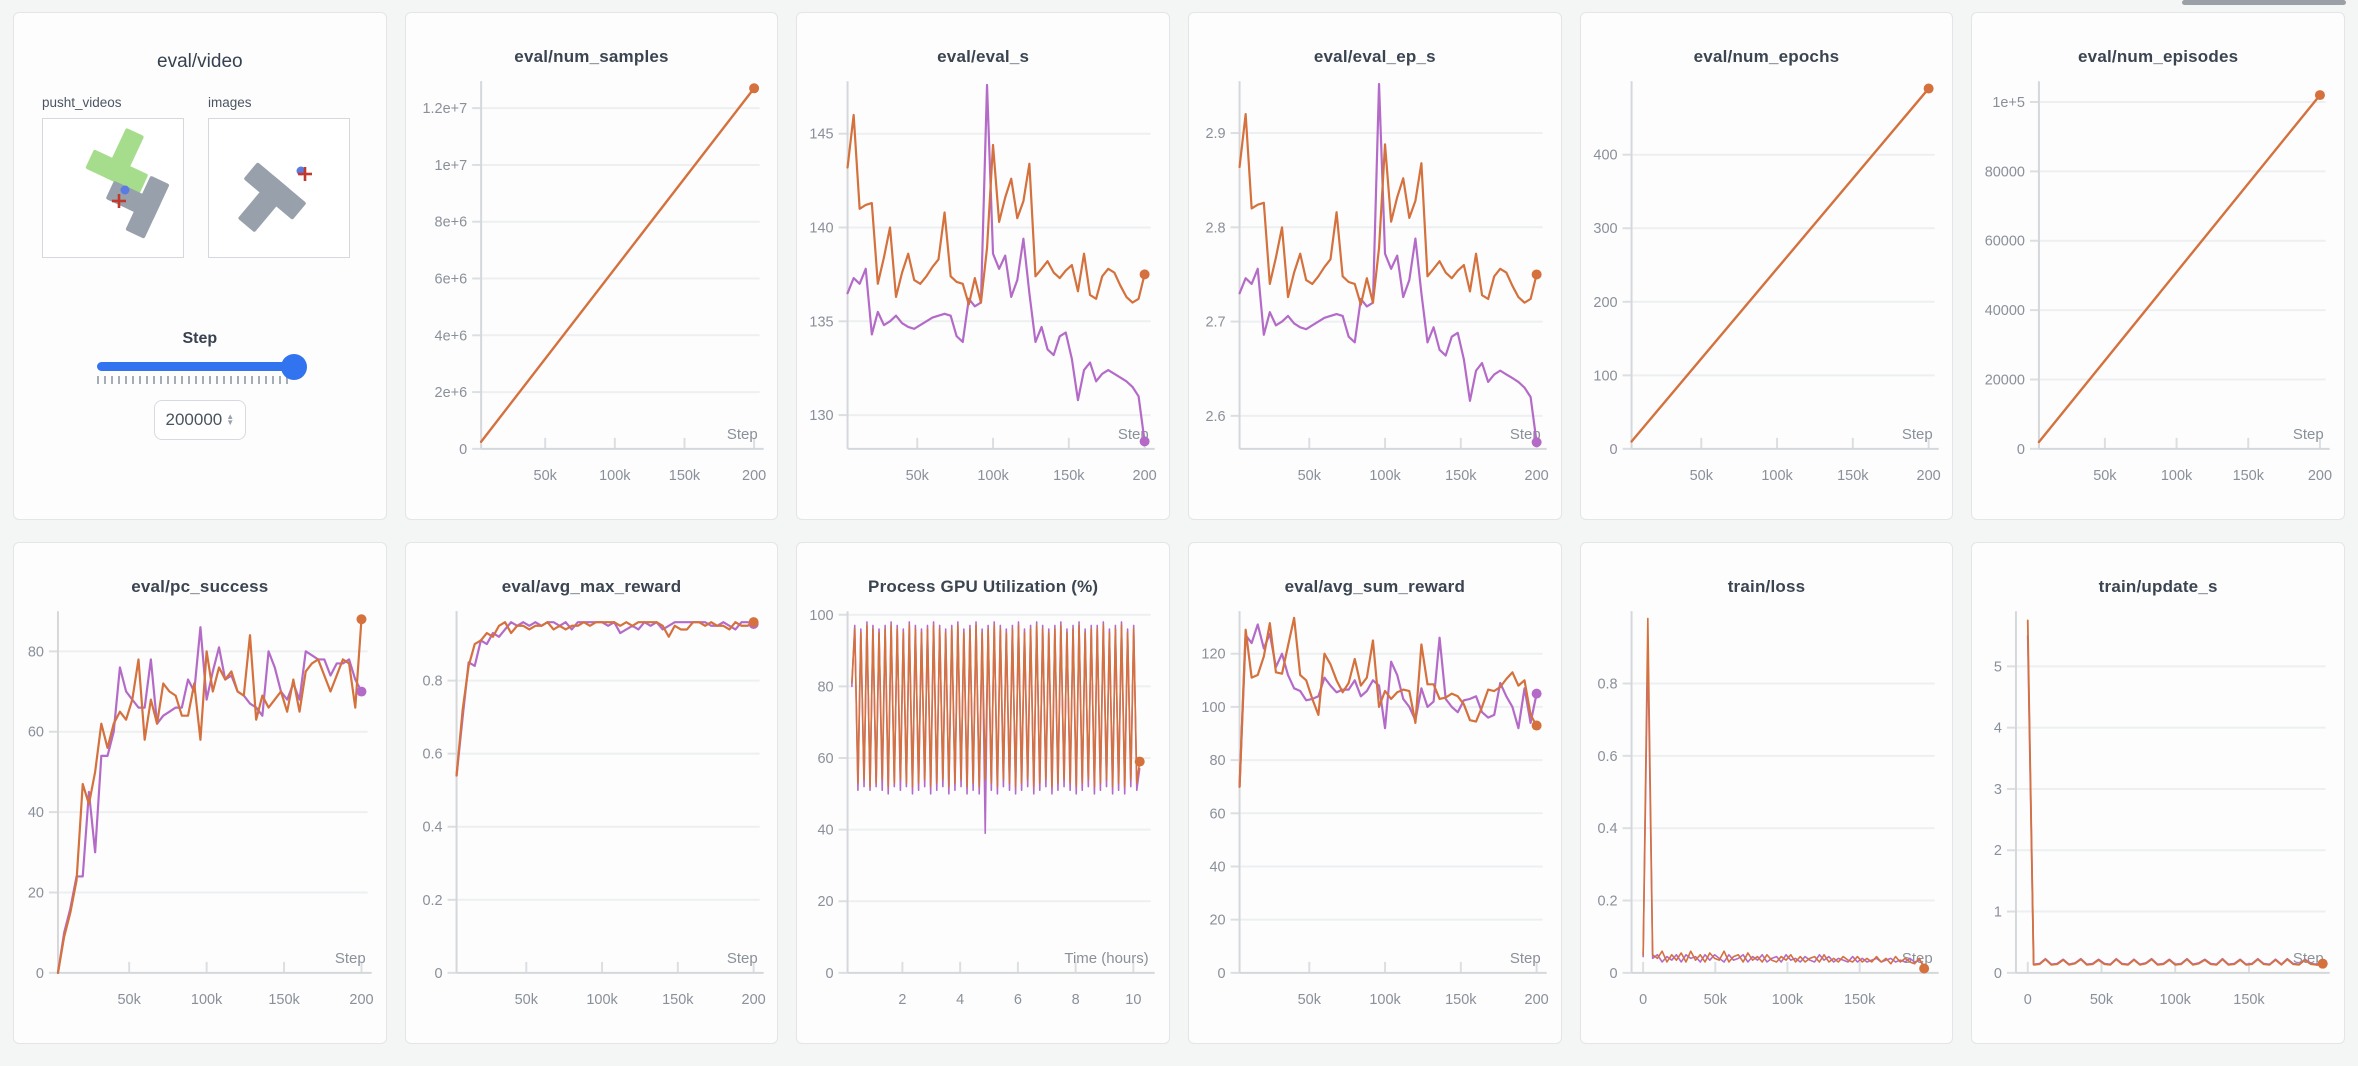 Image resolution: width=2358 pixels, height=1066 pixels. I want to click on increment-icon: ▲, so click(230, 416).